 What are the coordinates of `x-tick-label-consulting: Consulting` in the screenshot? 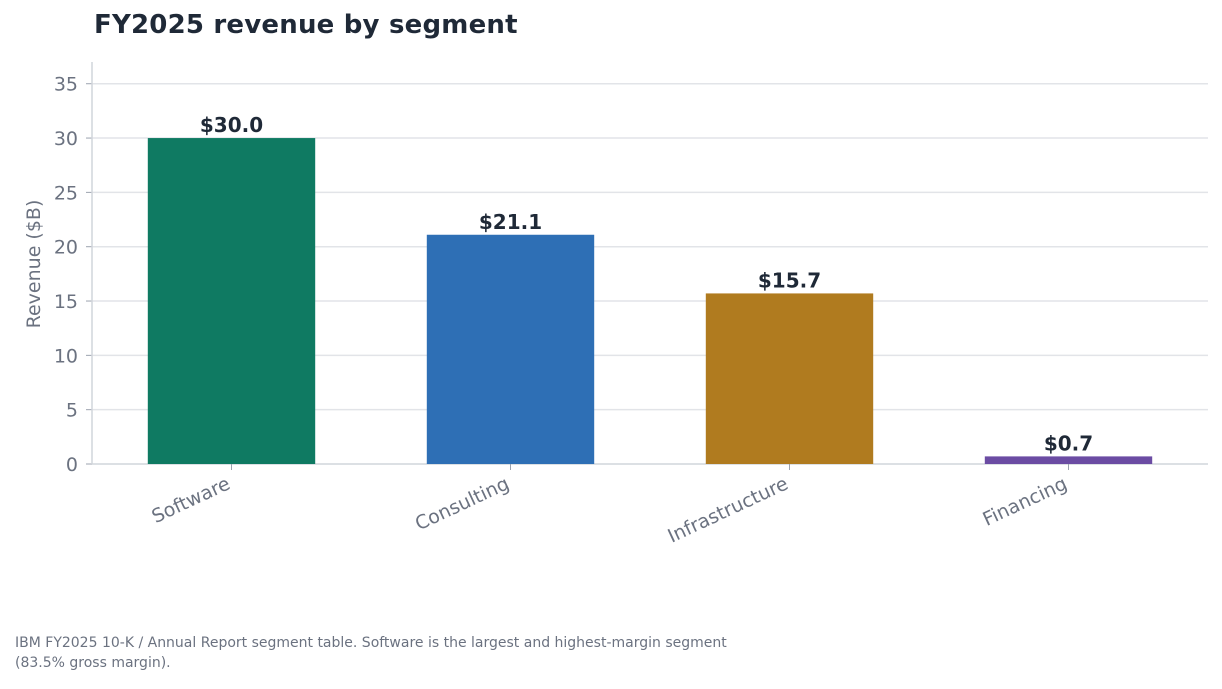 It's located at (462, 504).